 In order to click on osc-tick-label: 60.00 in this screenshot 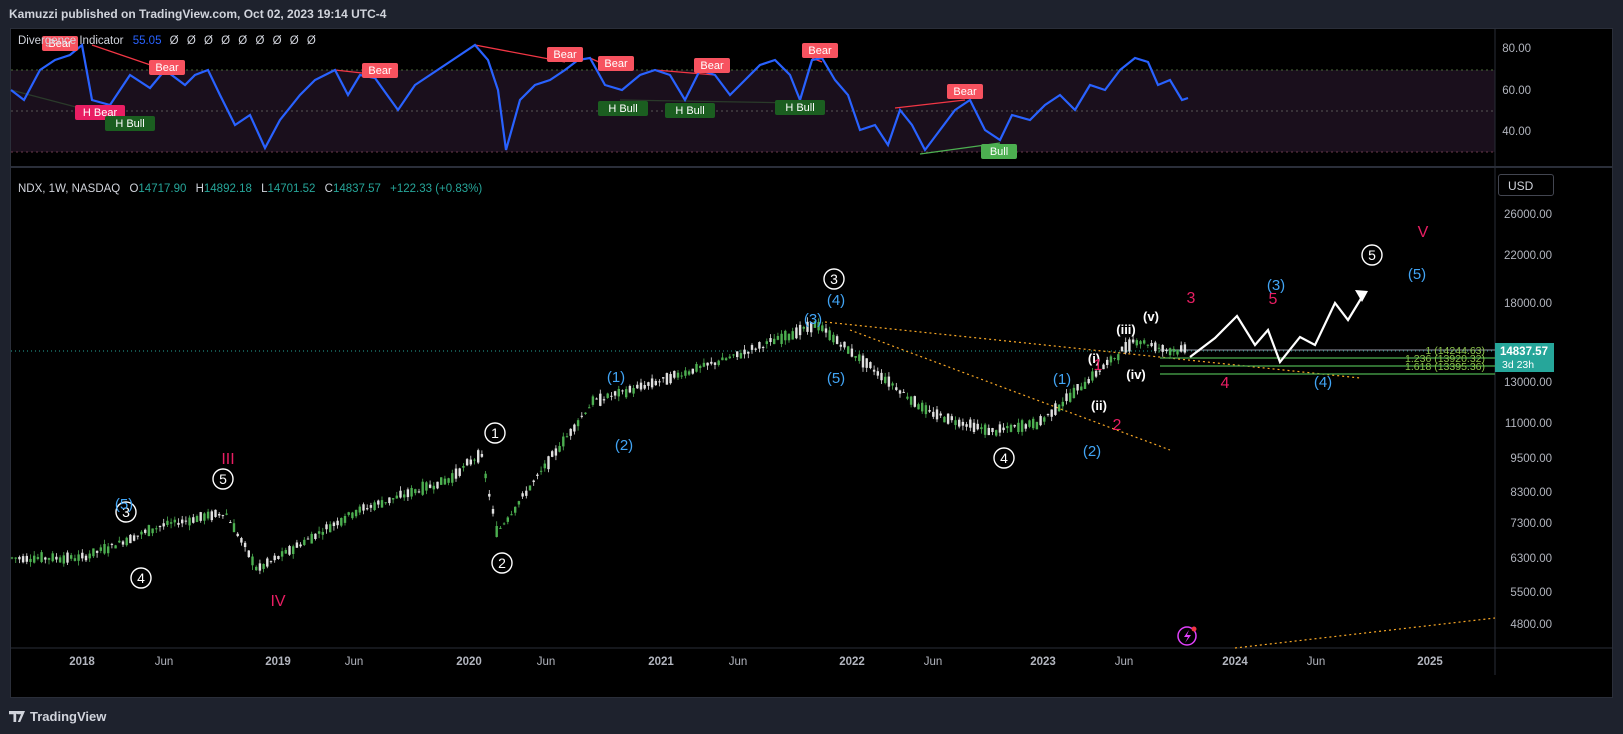, I will do `click(1516, 91)`.